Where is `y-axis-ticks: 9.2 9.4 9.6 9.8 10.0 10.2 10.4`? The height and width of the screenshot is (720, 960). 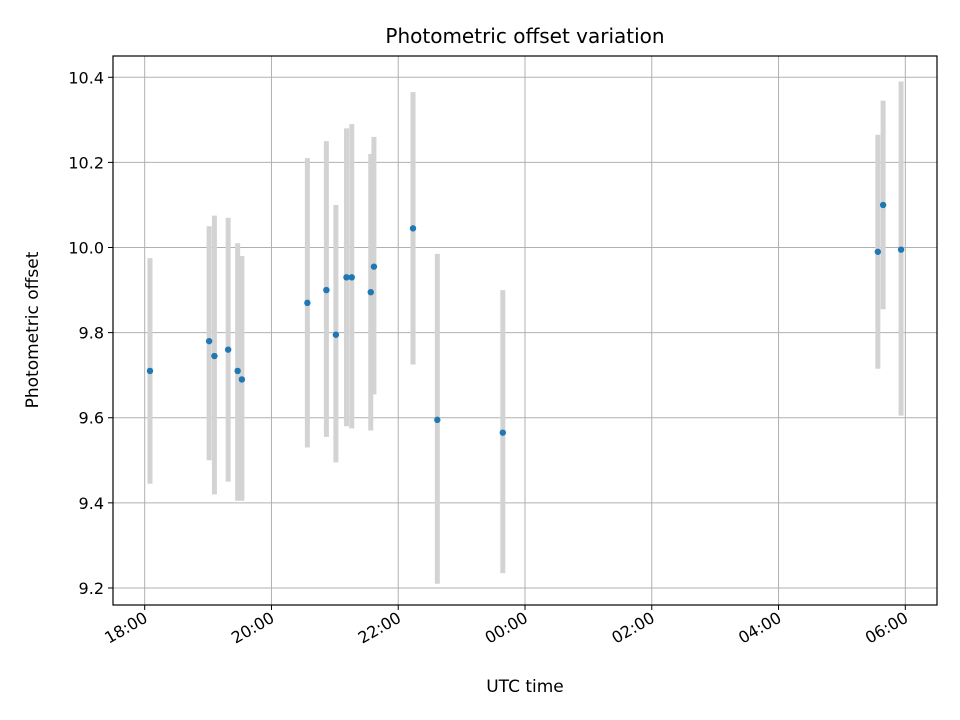 y-axis-ticks: 9.2 9.4 9.6 9.8 10.0 10.2 10.4 is located at coordinates (90, 333).